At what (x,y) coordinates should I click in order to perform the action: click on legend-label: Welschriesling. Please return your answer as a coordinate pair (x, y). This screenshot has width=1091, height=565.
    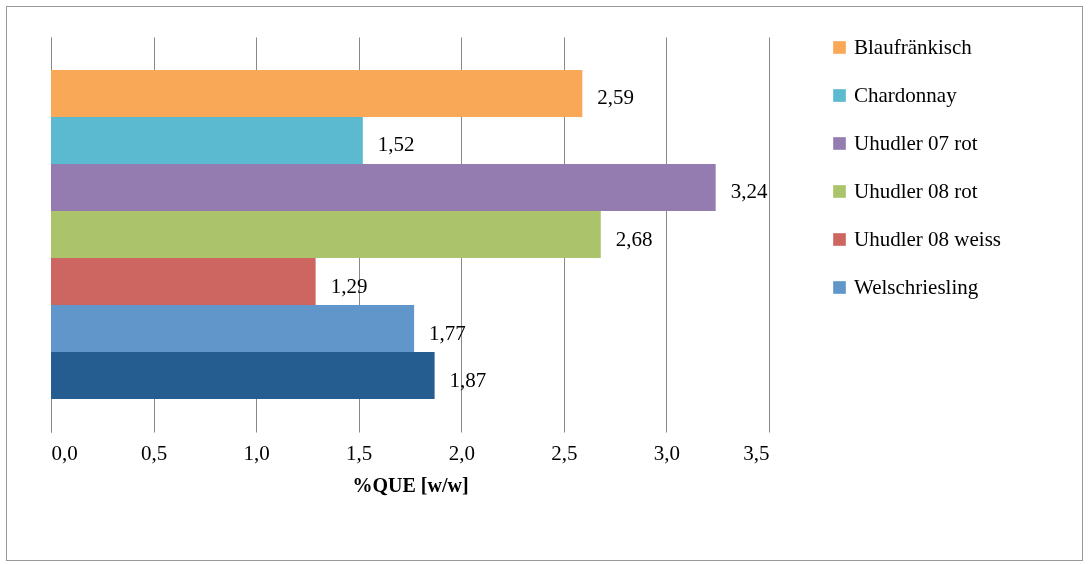
    Looking at the image, I should click on (916, 286).